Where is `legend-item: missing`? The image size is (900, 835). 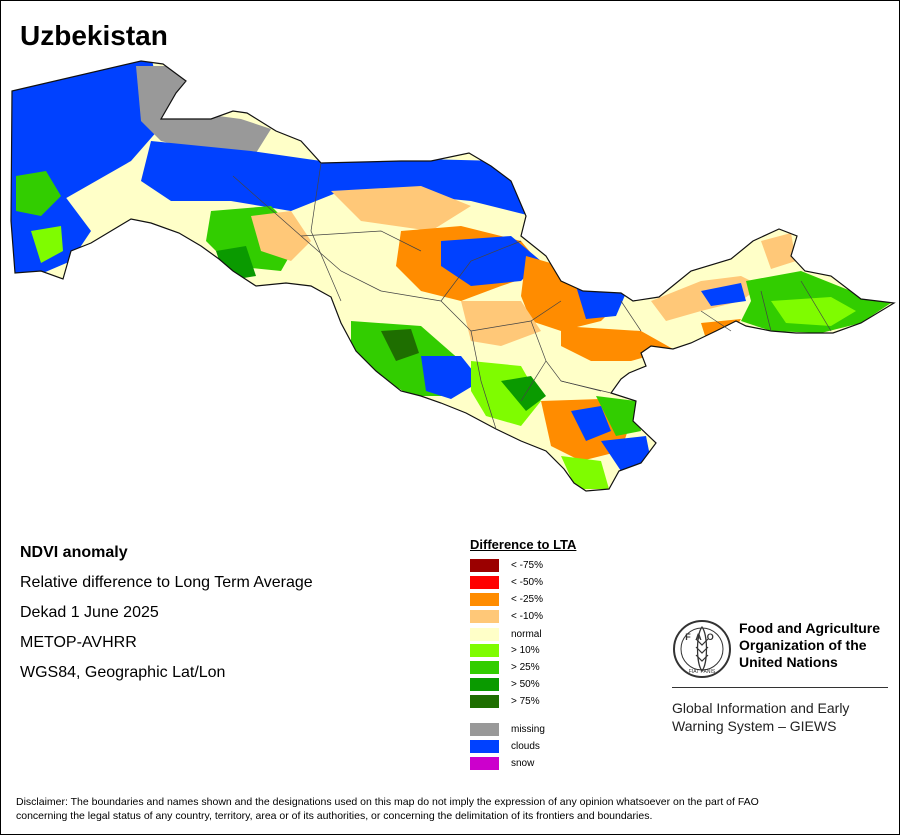
legend-item: missing is located at coordinates (507, 729).